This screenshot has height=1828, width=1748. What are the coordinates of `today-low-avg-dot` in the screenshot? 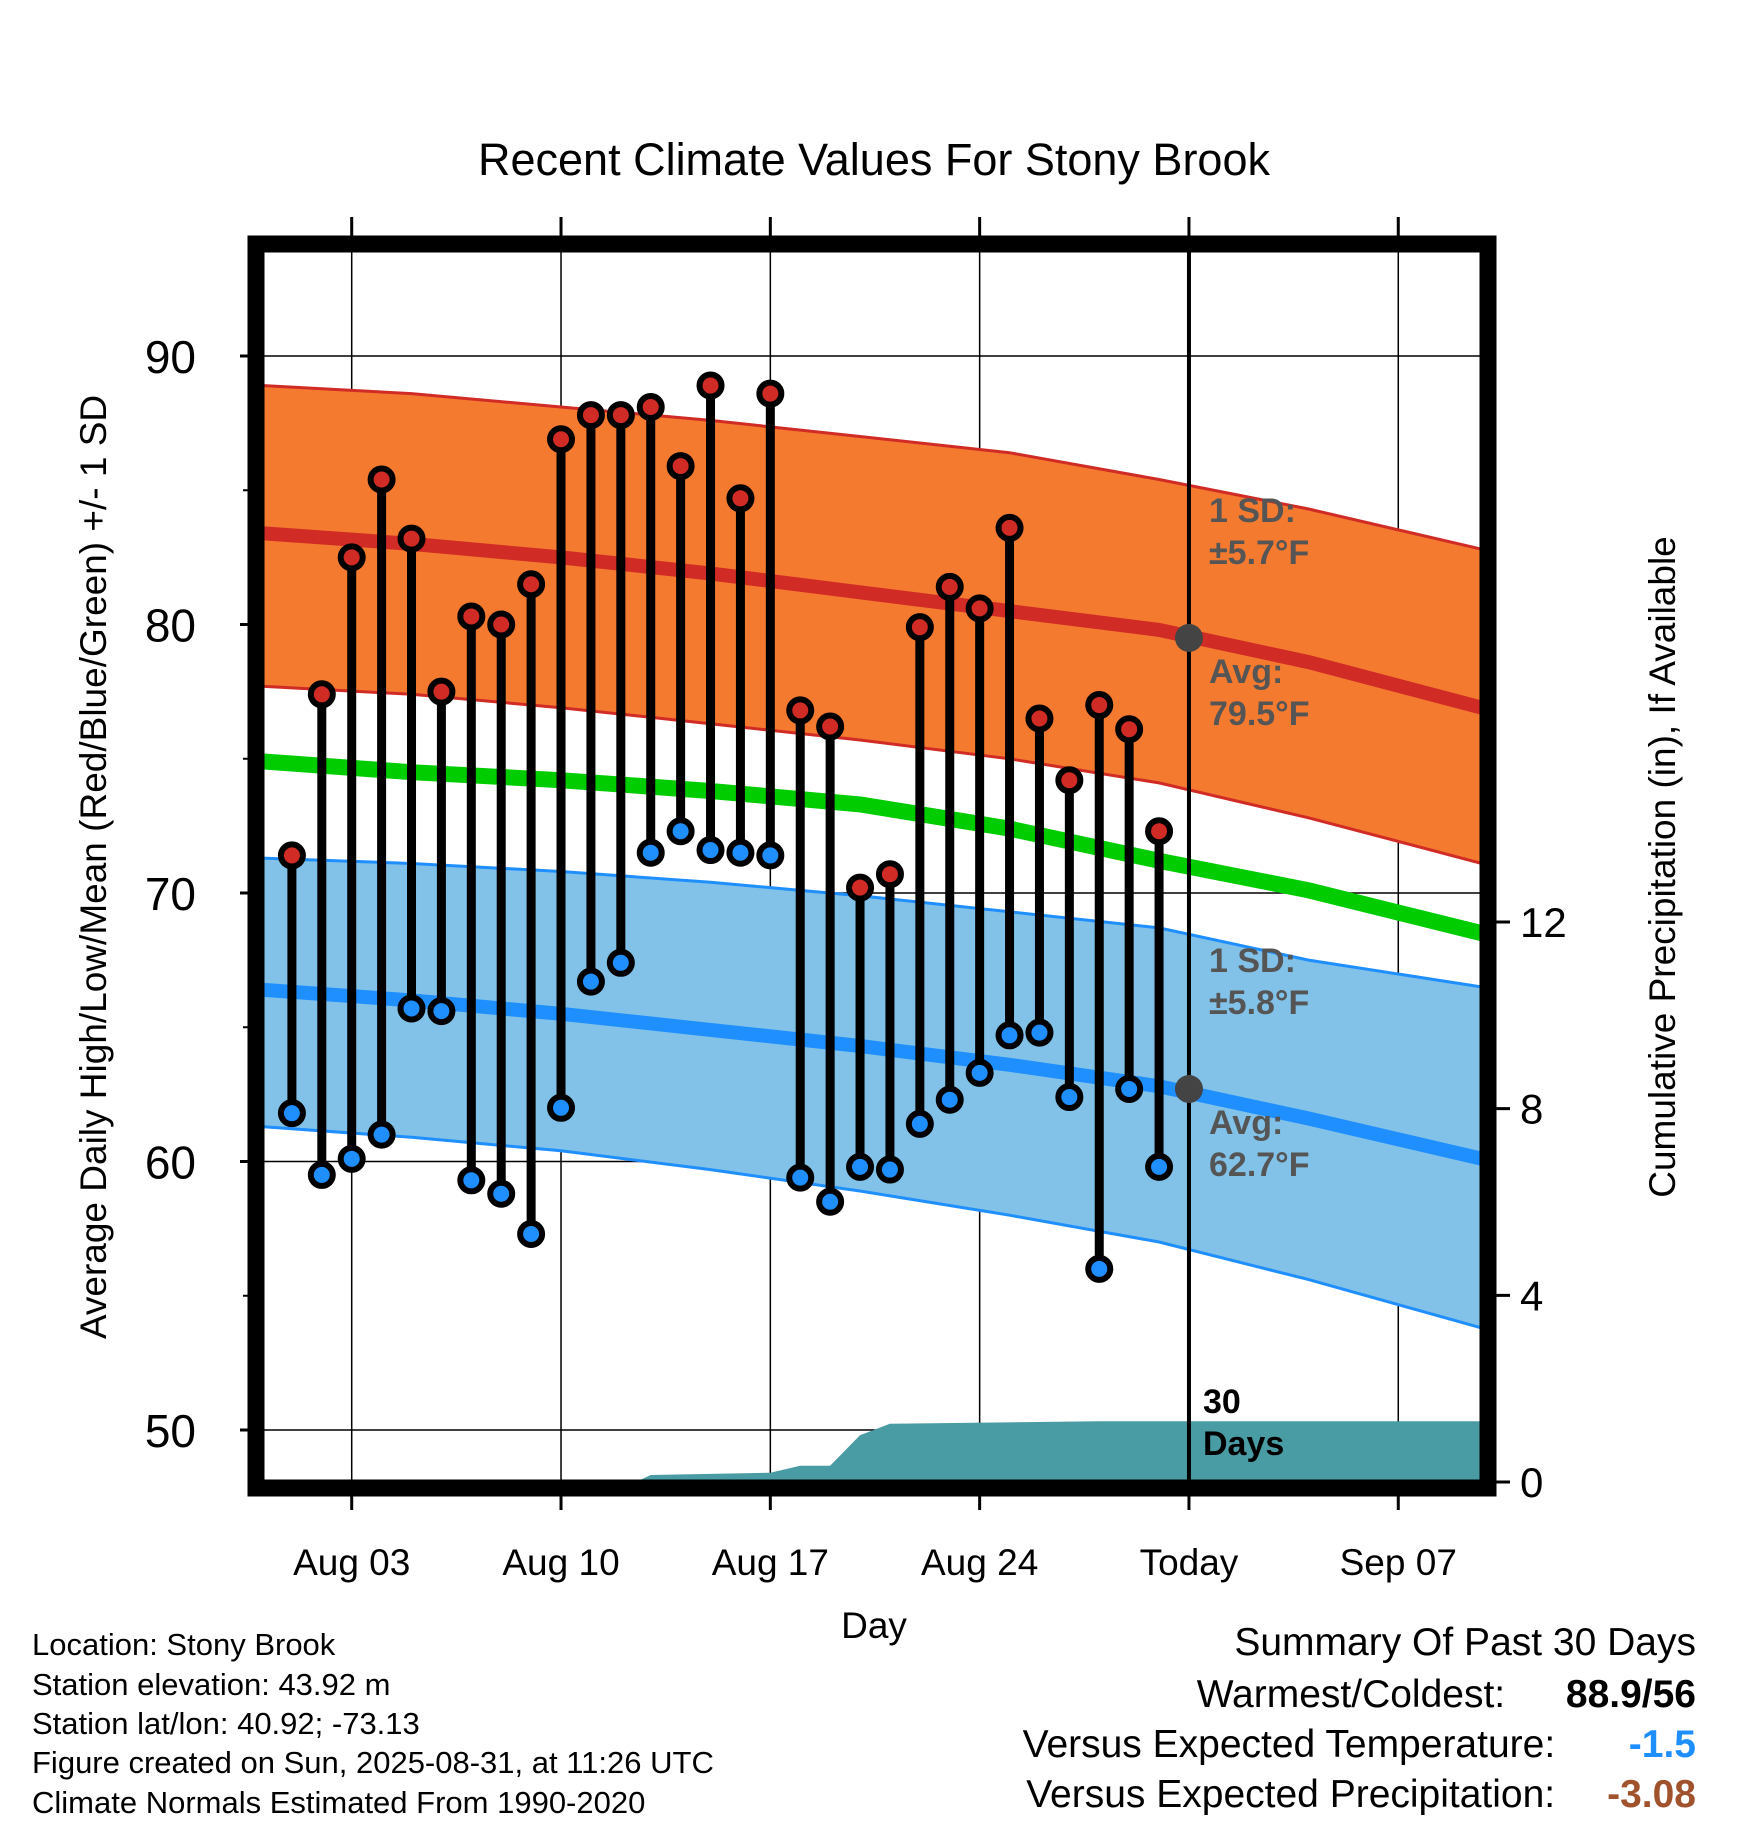 It's located at (1188, 1089).